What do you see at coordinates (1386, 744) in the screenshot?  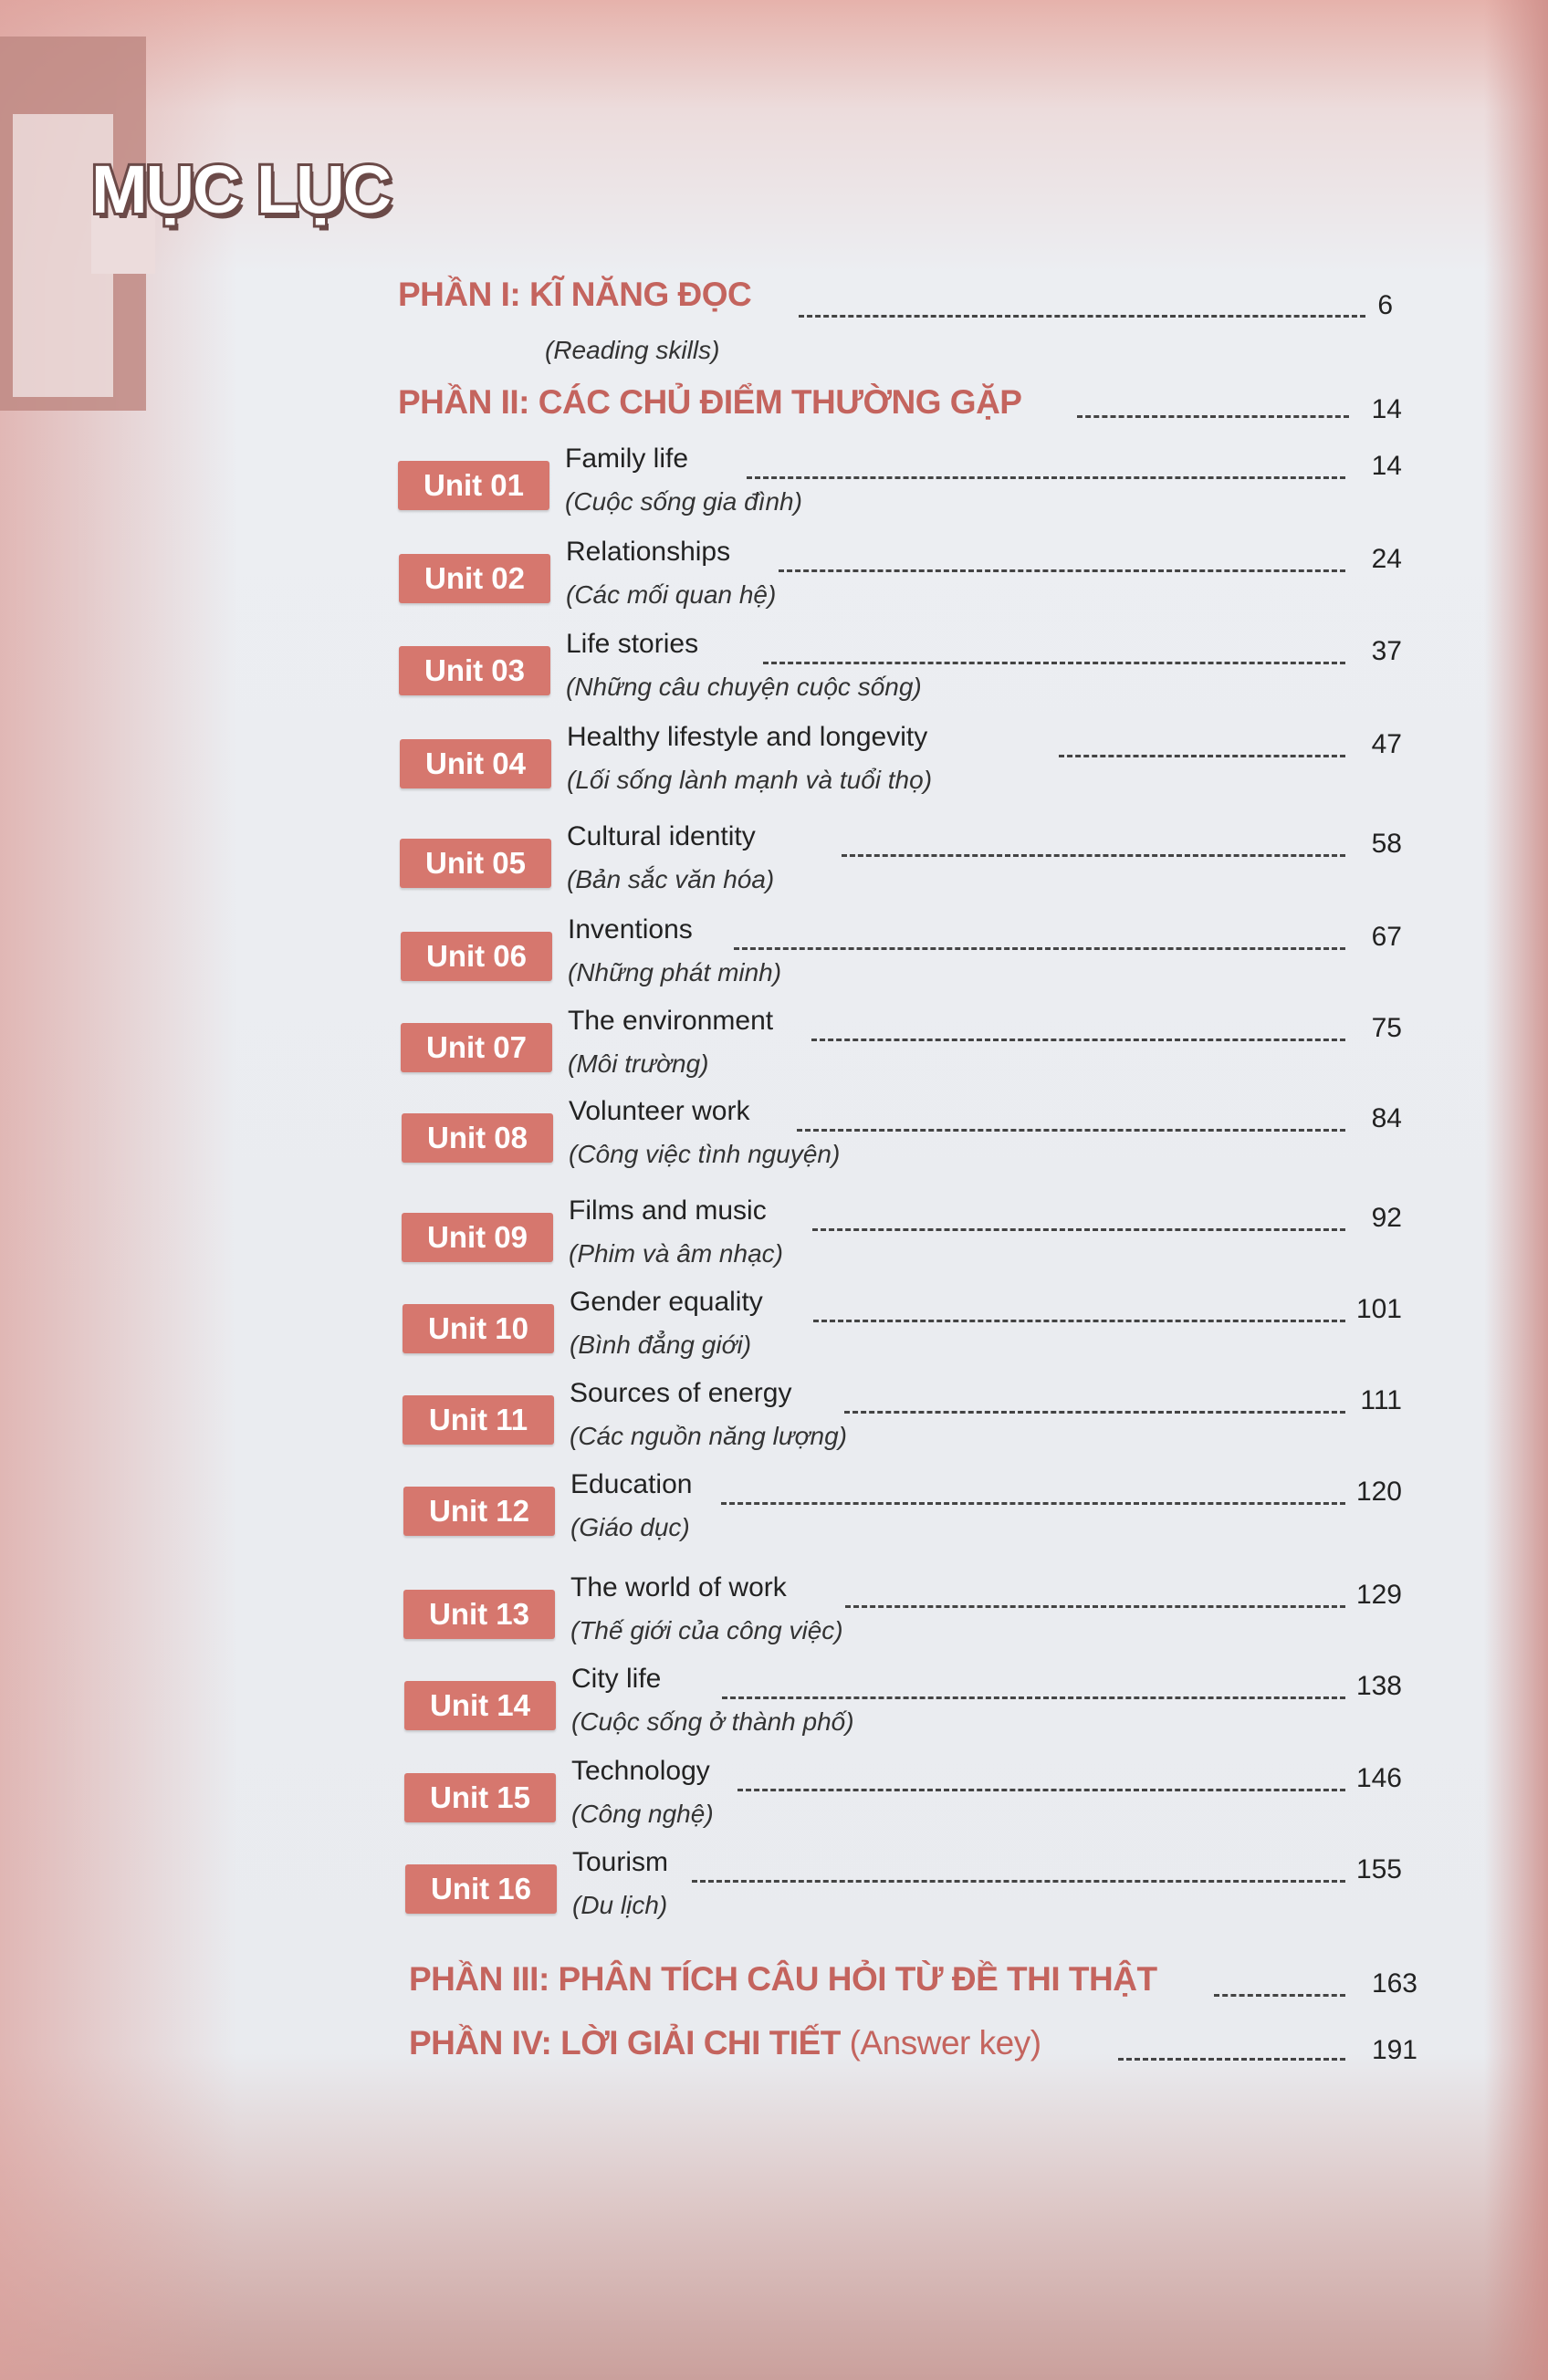 I see `unit-page: 47` at bounding box center [1386, 744].